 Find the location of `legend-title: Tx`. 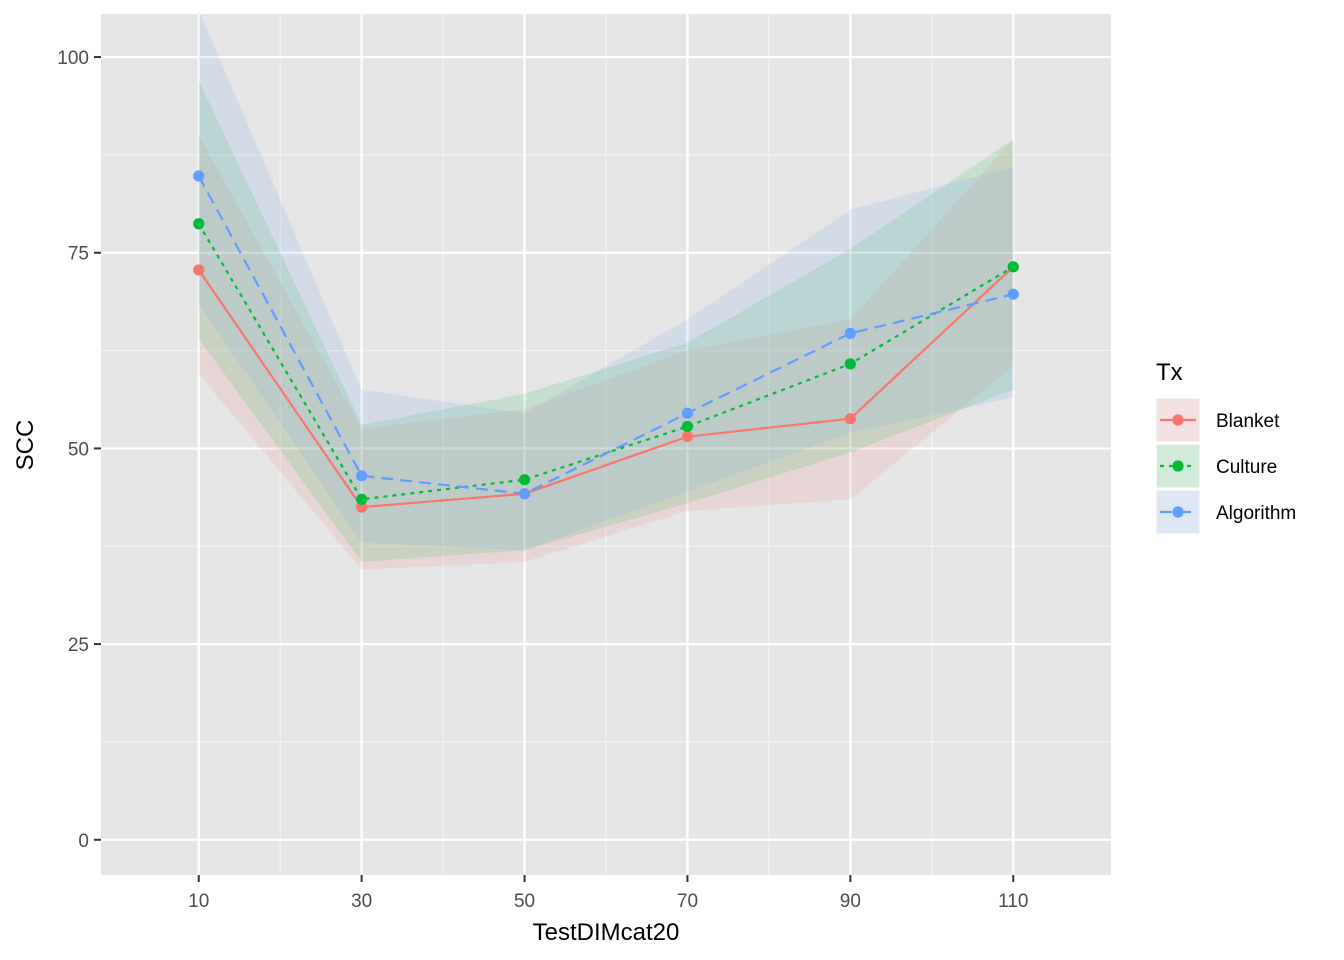

legend-title: Tx is located at coordinates (1169, 372).